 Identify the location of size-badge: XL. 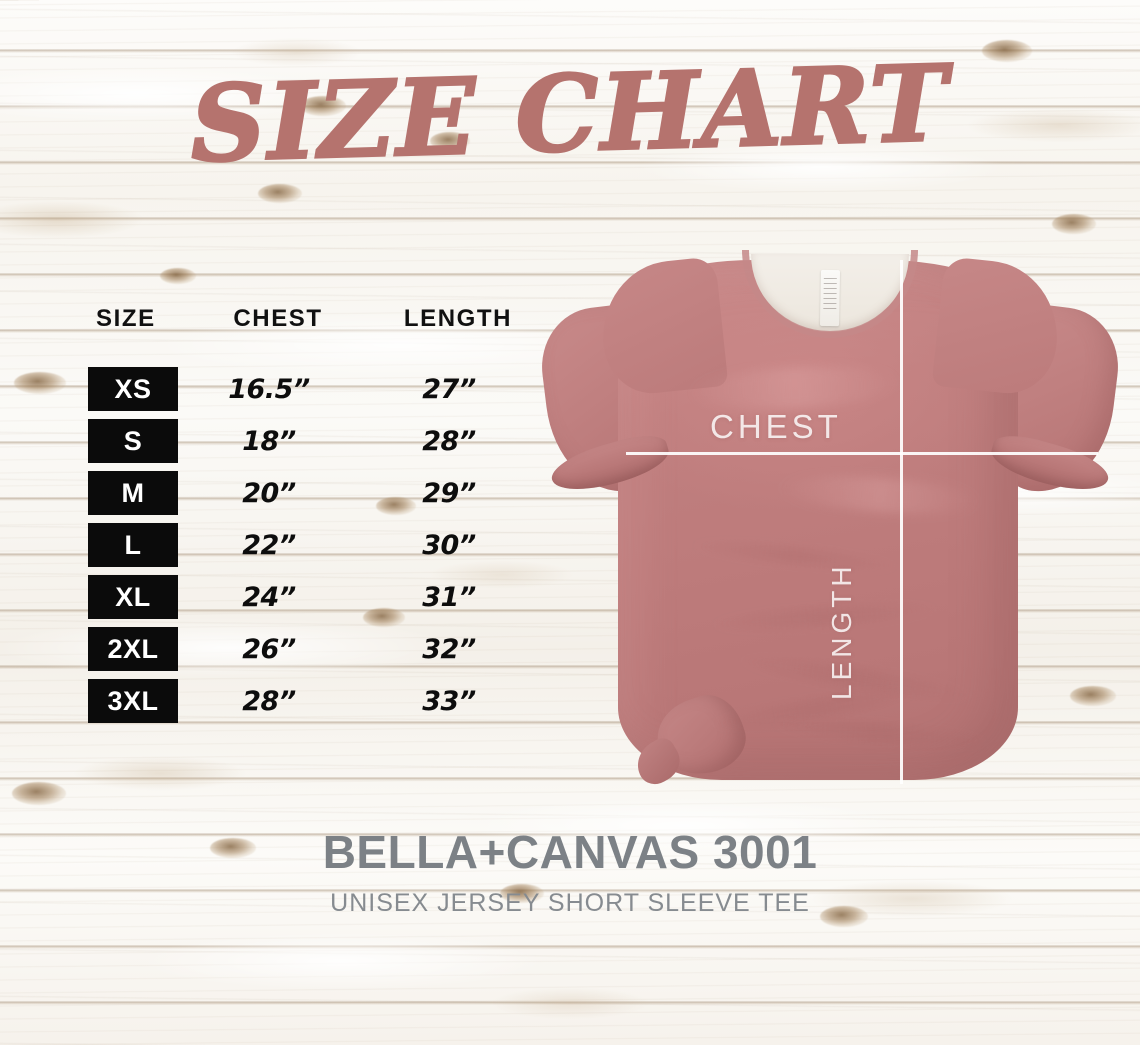
(133, 597).